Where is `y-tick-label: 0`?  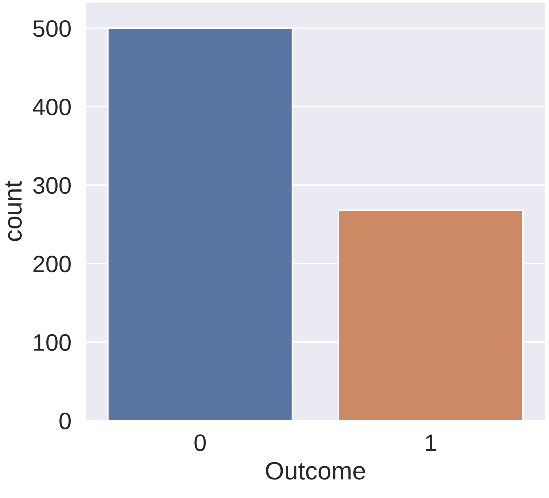
y-tick-label: 0 is located at coordinates (65, 421).